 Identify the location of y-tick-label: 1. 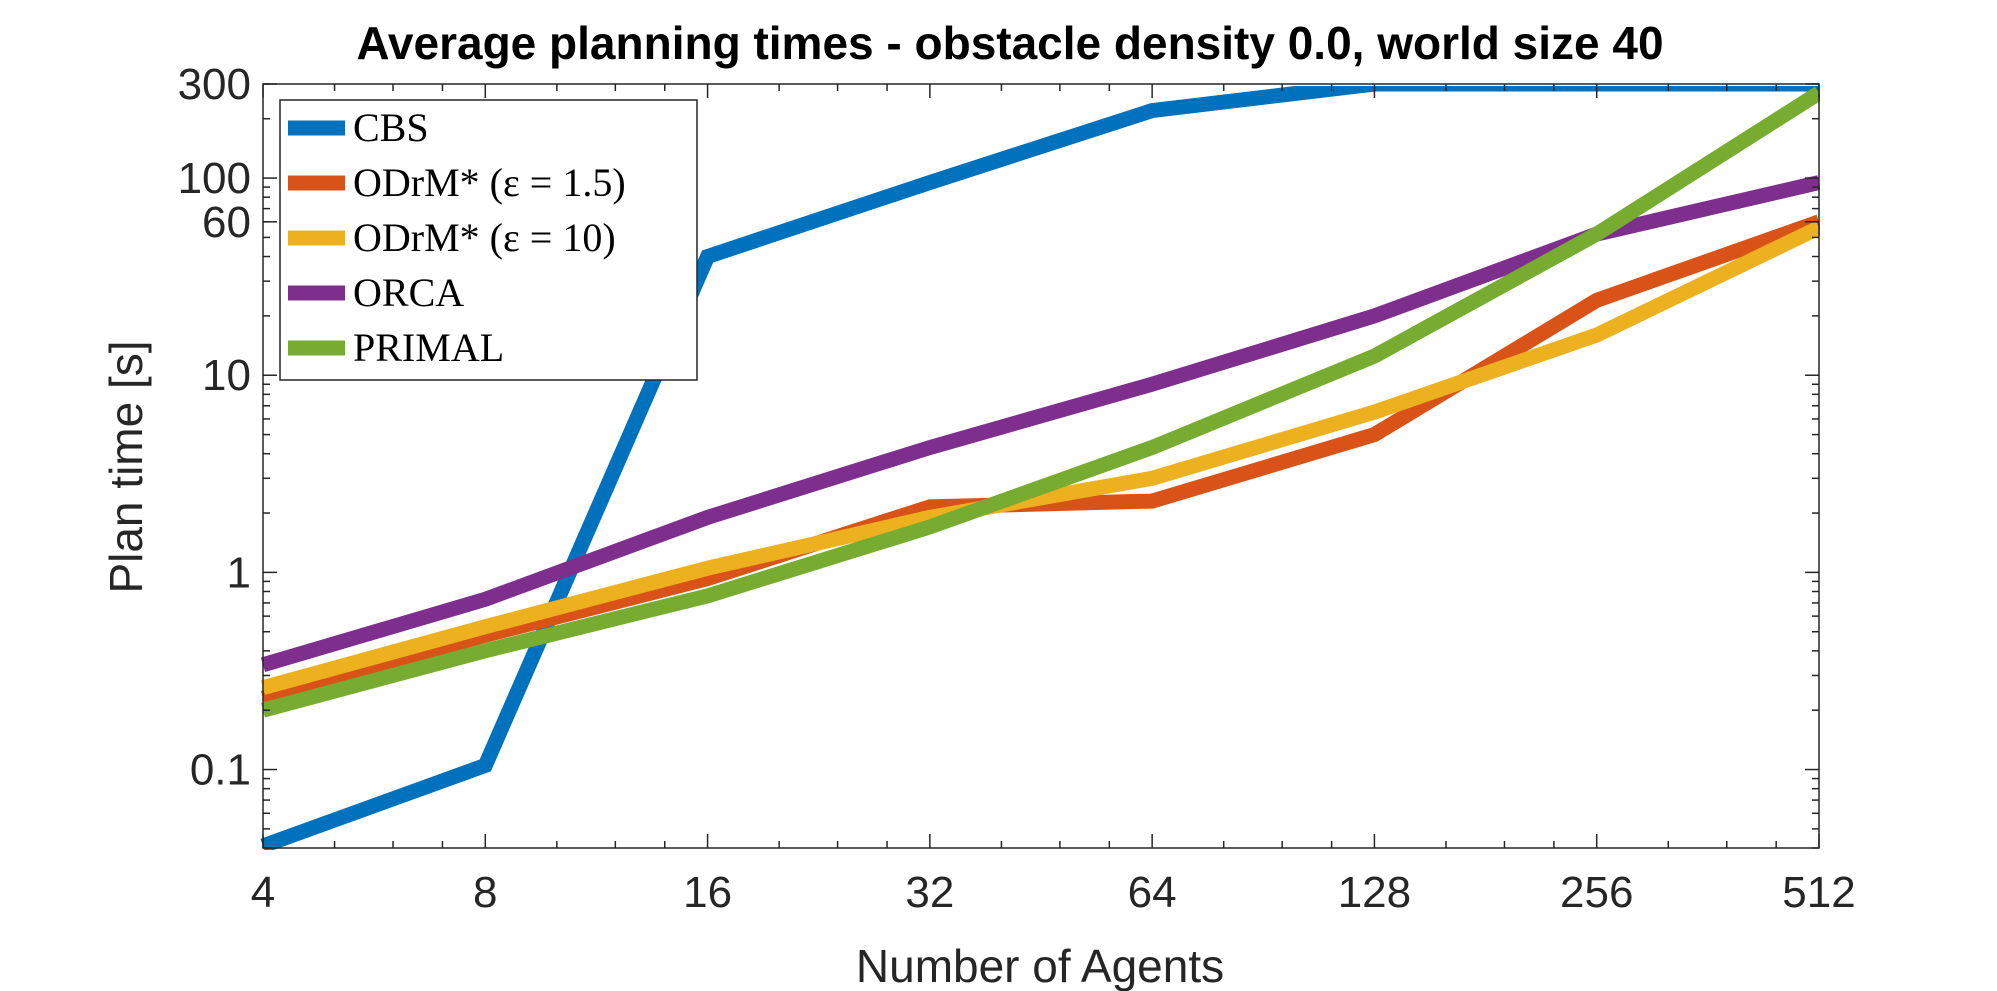
(239, 572).